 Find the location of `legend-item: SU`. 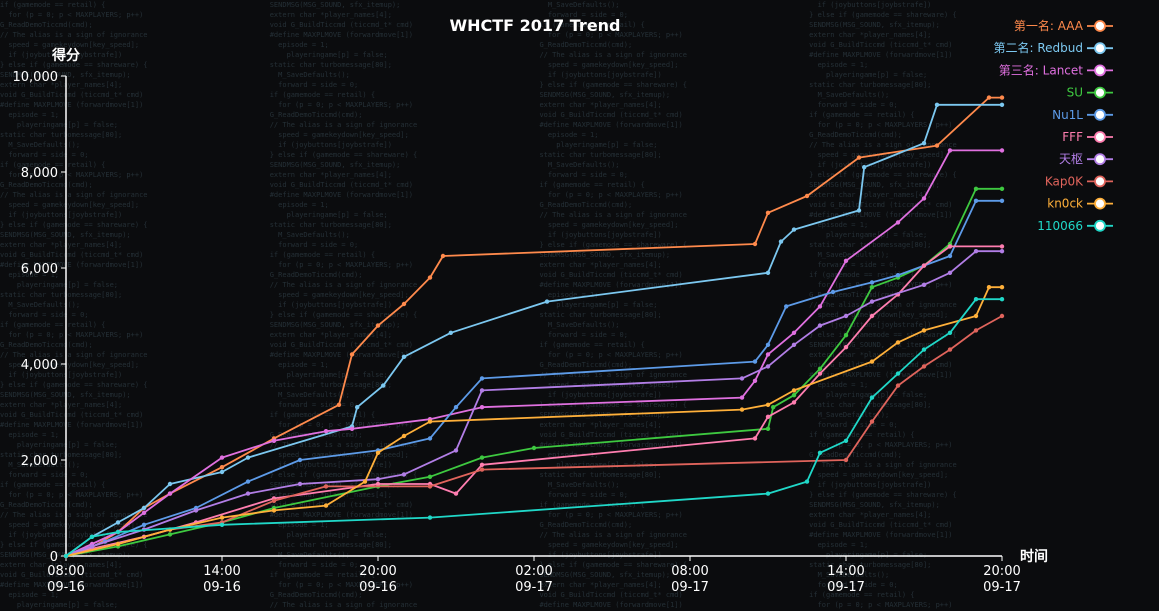

legend-item: SU is located at coordinates (1090, 93).